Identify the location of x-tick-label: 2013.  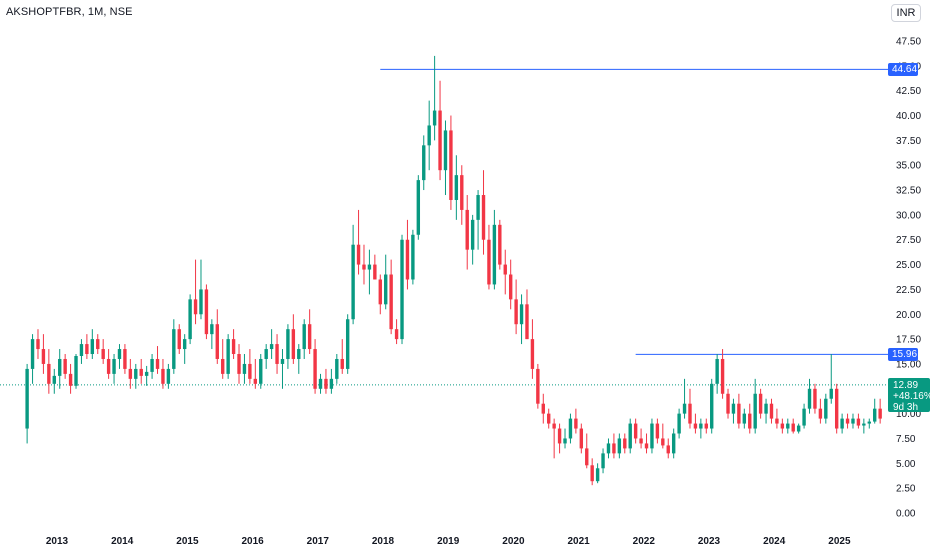
(57, 541).